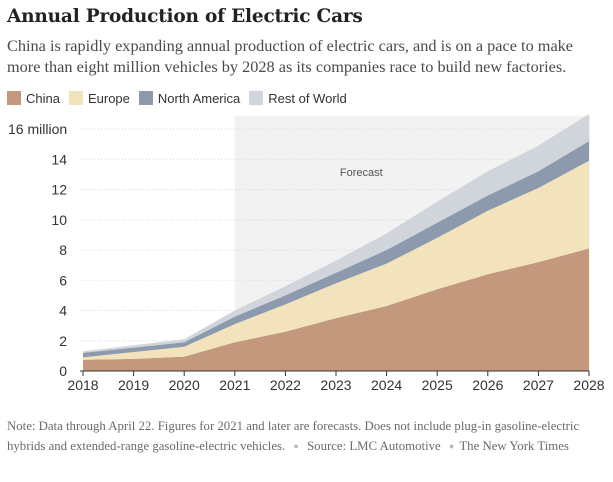 This screenshot has height=482, width=613. Describe the element at coordinates (43, 98) in the screenshot. I see `legend-label-china: China` at that location.